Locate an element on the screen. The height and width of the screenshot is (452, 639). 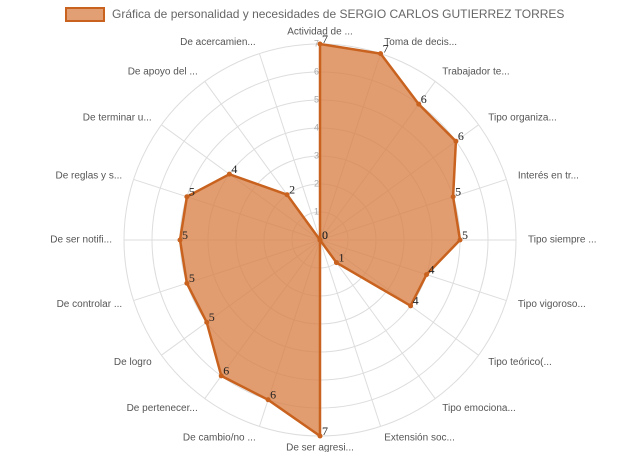
r-tick-label: 2 is located at coordinates (316, 183).